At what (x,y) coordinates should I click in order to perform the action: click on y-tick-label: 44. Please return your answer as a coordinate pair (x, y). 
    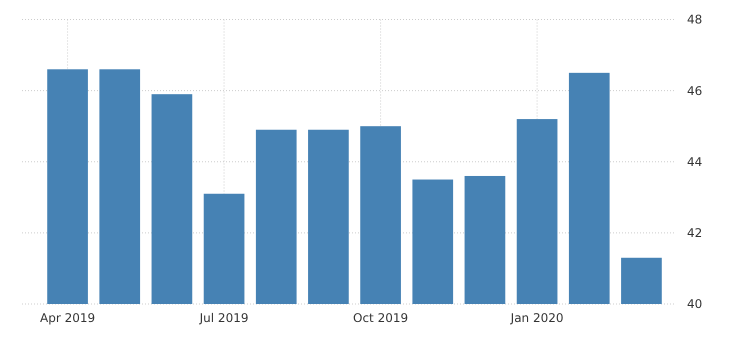
    Looking at the image, I should click on (694, 161).